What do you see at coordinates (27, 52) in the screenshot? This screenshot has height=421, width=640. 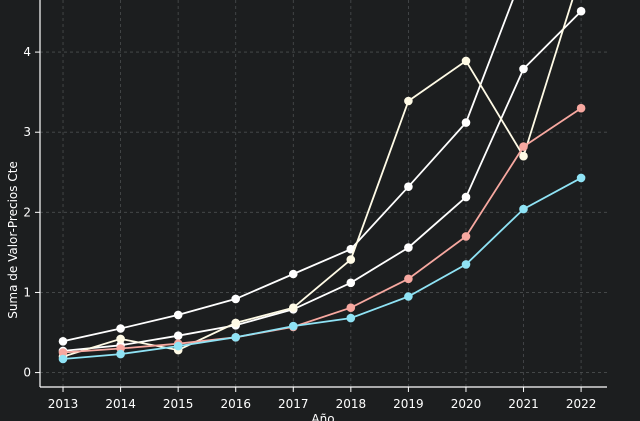 I see `y-tick-label: 4` at bounding box center [27, 52].